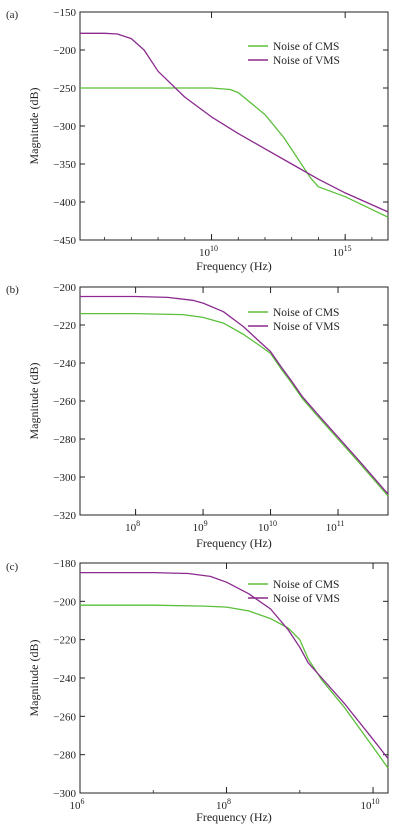 This screenshot has width=419, height=831. I want to click on x-tick-label: 10⁶, so click(77, 804).